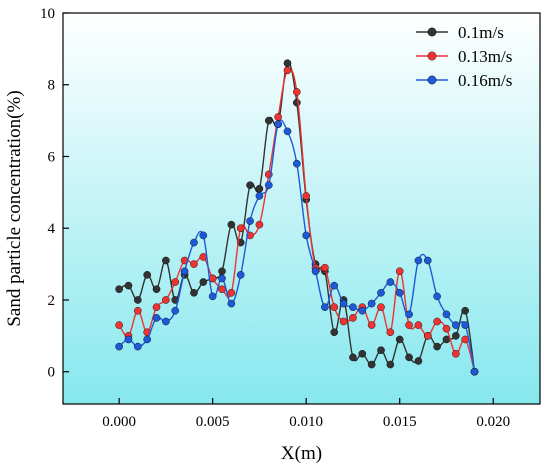 Image resolution: width=550 pixels, height=473 pixels. What do you see at coordinates (301, 453) in the screenshot?
I see `x-axis-title: X(m)` at bounding box center [301, 453].